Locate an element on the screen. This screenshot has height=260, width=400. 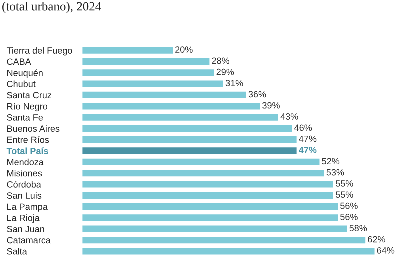
y-tick-label: Total País is located at coordinates (27, 151).